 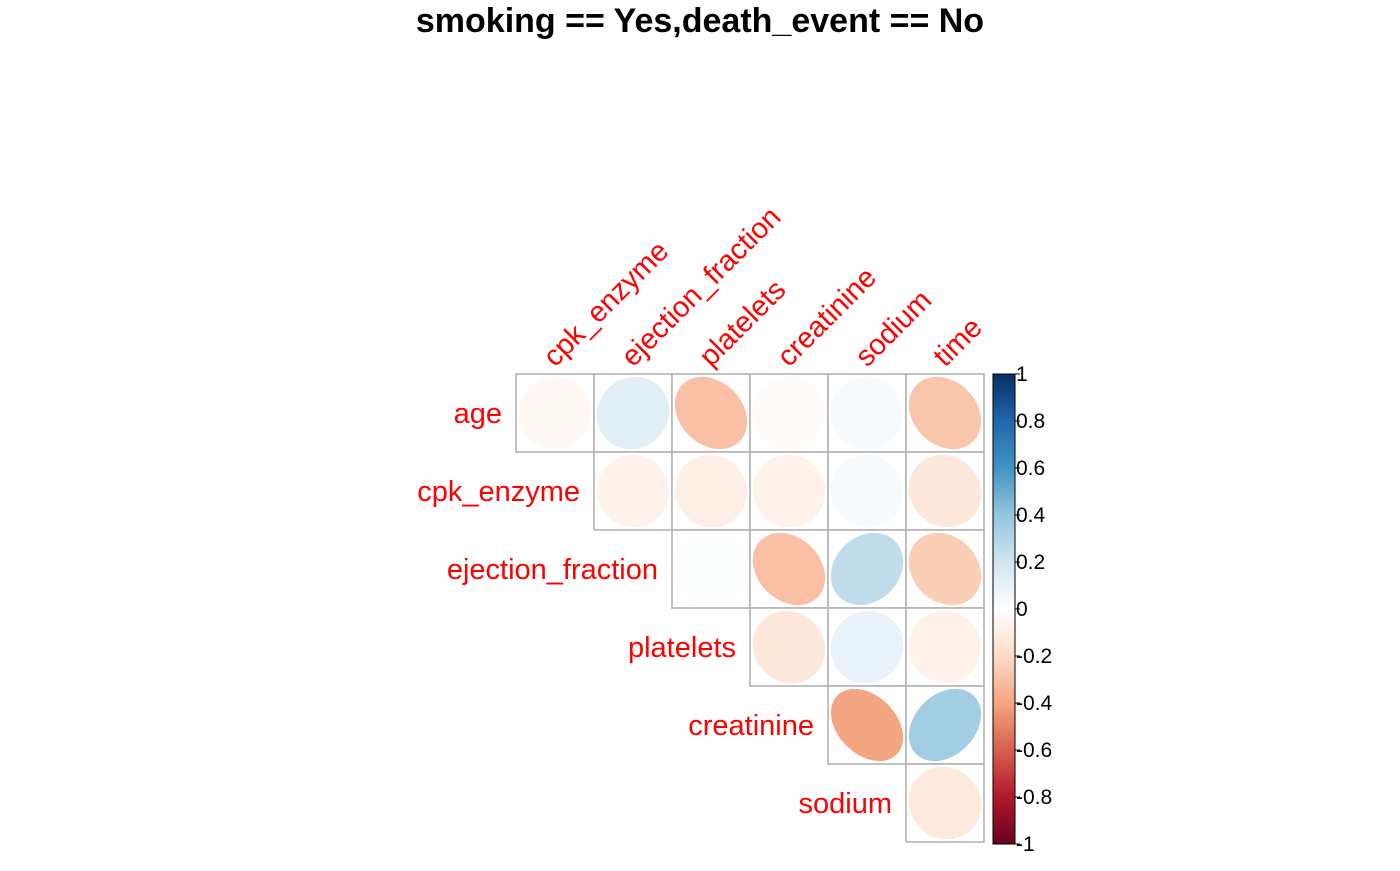 What do you see at coordinates (1030, 562) in the screenshot?
I see `color-bar-tick-label-4: 0.2` at bounding box center [1030, 562].